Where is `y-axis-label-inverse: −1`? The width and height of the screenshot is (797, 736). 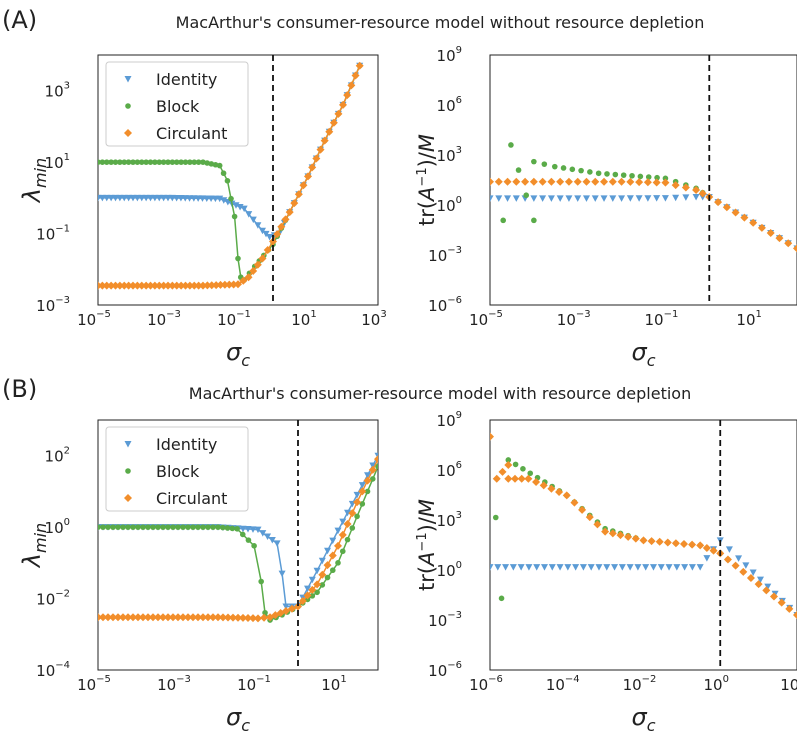
y-axis-label-inverse: −1 is located at coordinates (422, 541).